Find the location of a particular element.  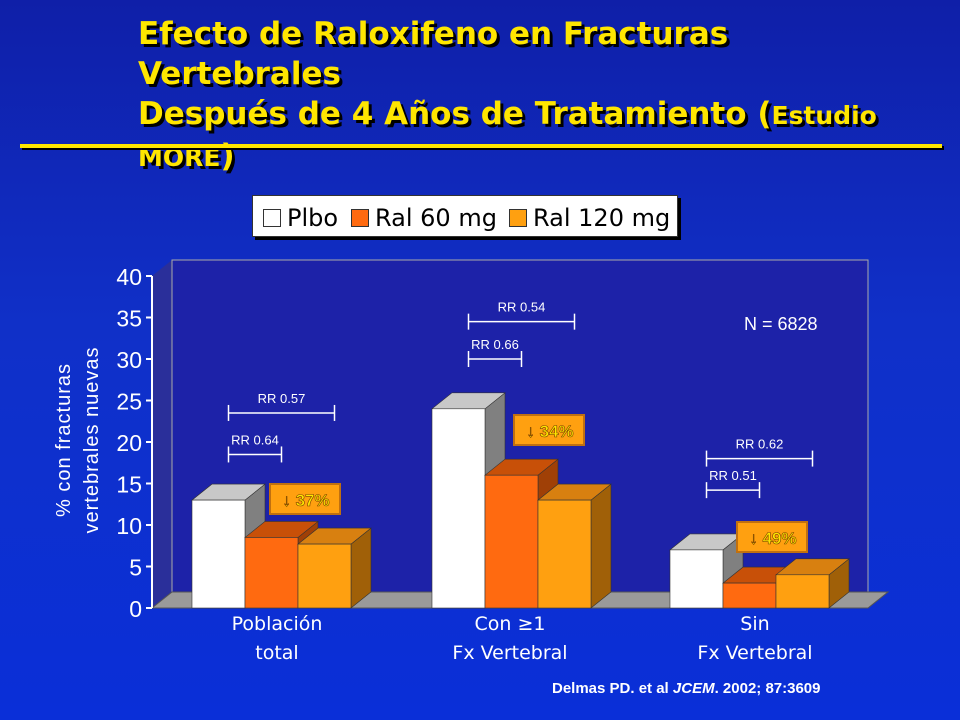

legend-item-ral60: Ral 60 mg is located at coordinates (424, 218).